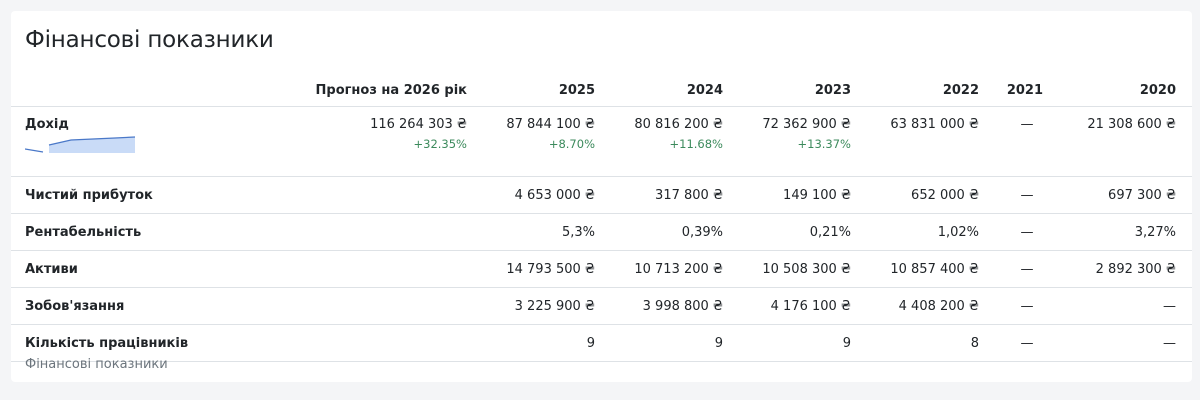  Describe the element at coordinates (824, 144) in the screenshot. I see `change-percent: +13.37%` at that location.